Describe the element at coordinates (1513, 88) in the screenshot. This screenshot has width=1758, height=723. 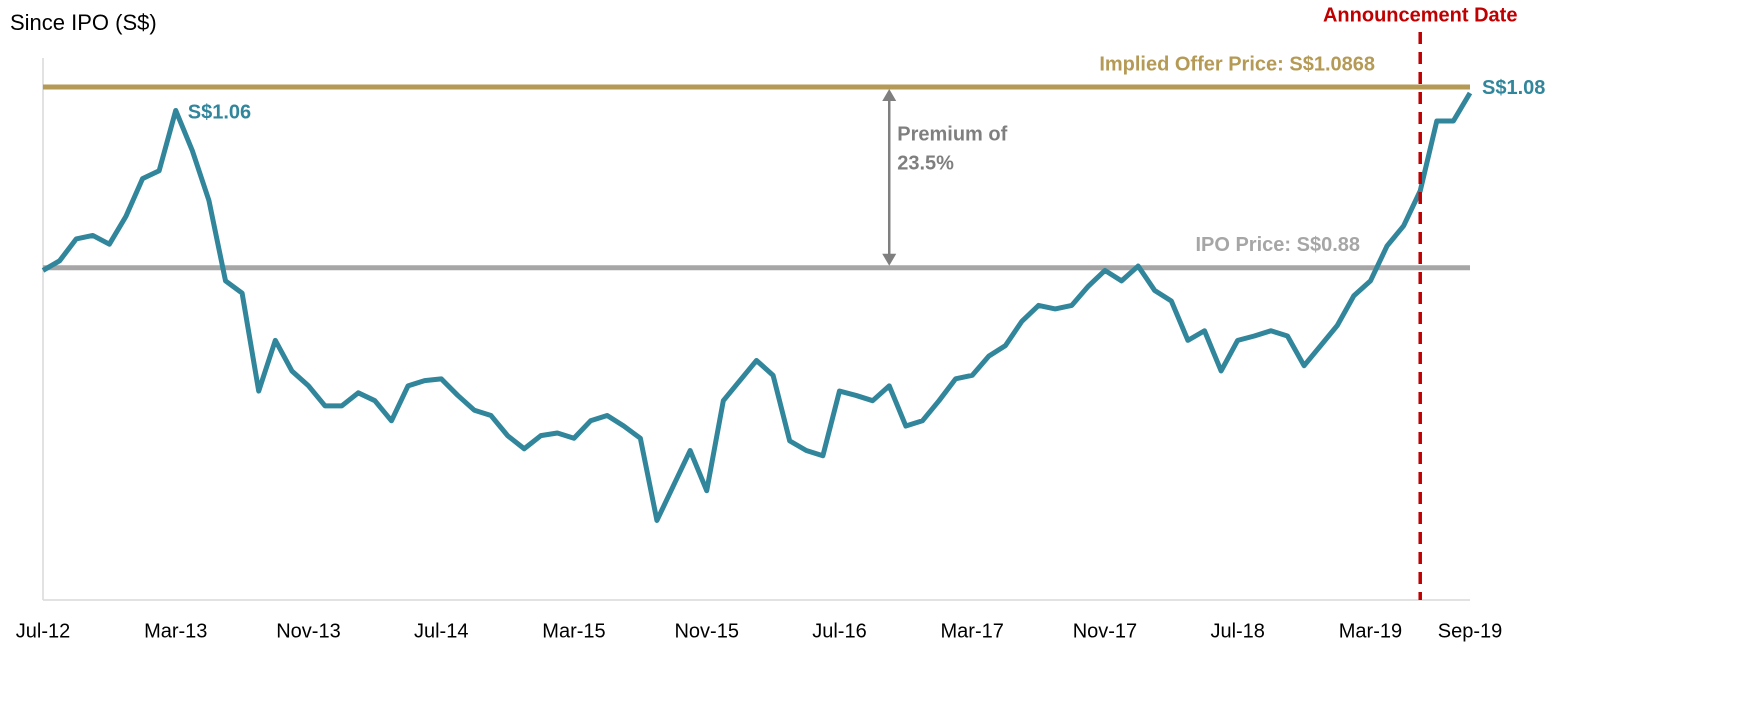
I see `point-label: S$1.08` at that location.